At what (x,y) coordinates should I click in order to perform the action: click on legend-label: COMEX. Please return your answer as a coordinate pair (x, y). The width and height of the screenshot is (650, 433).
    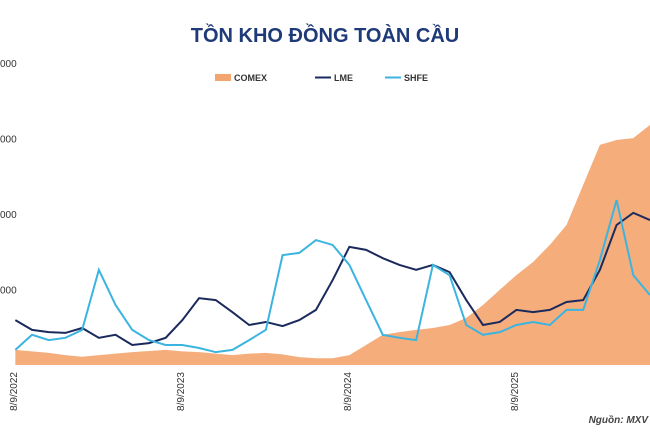
    Looking at the image, I should click on (250, 78).